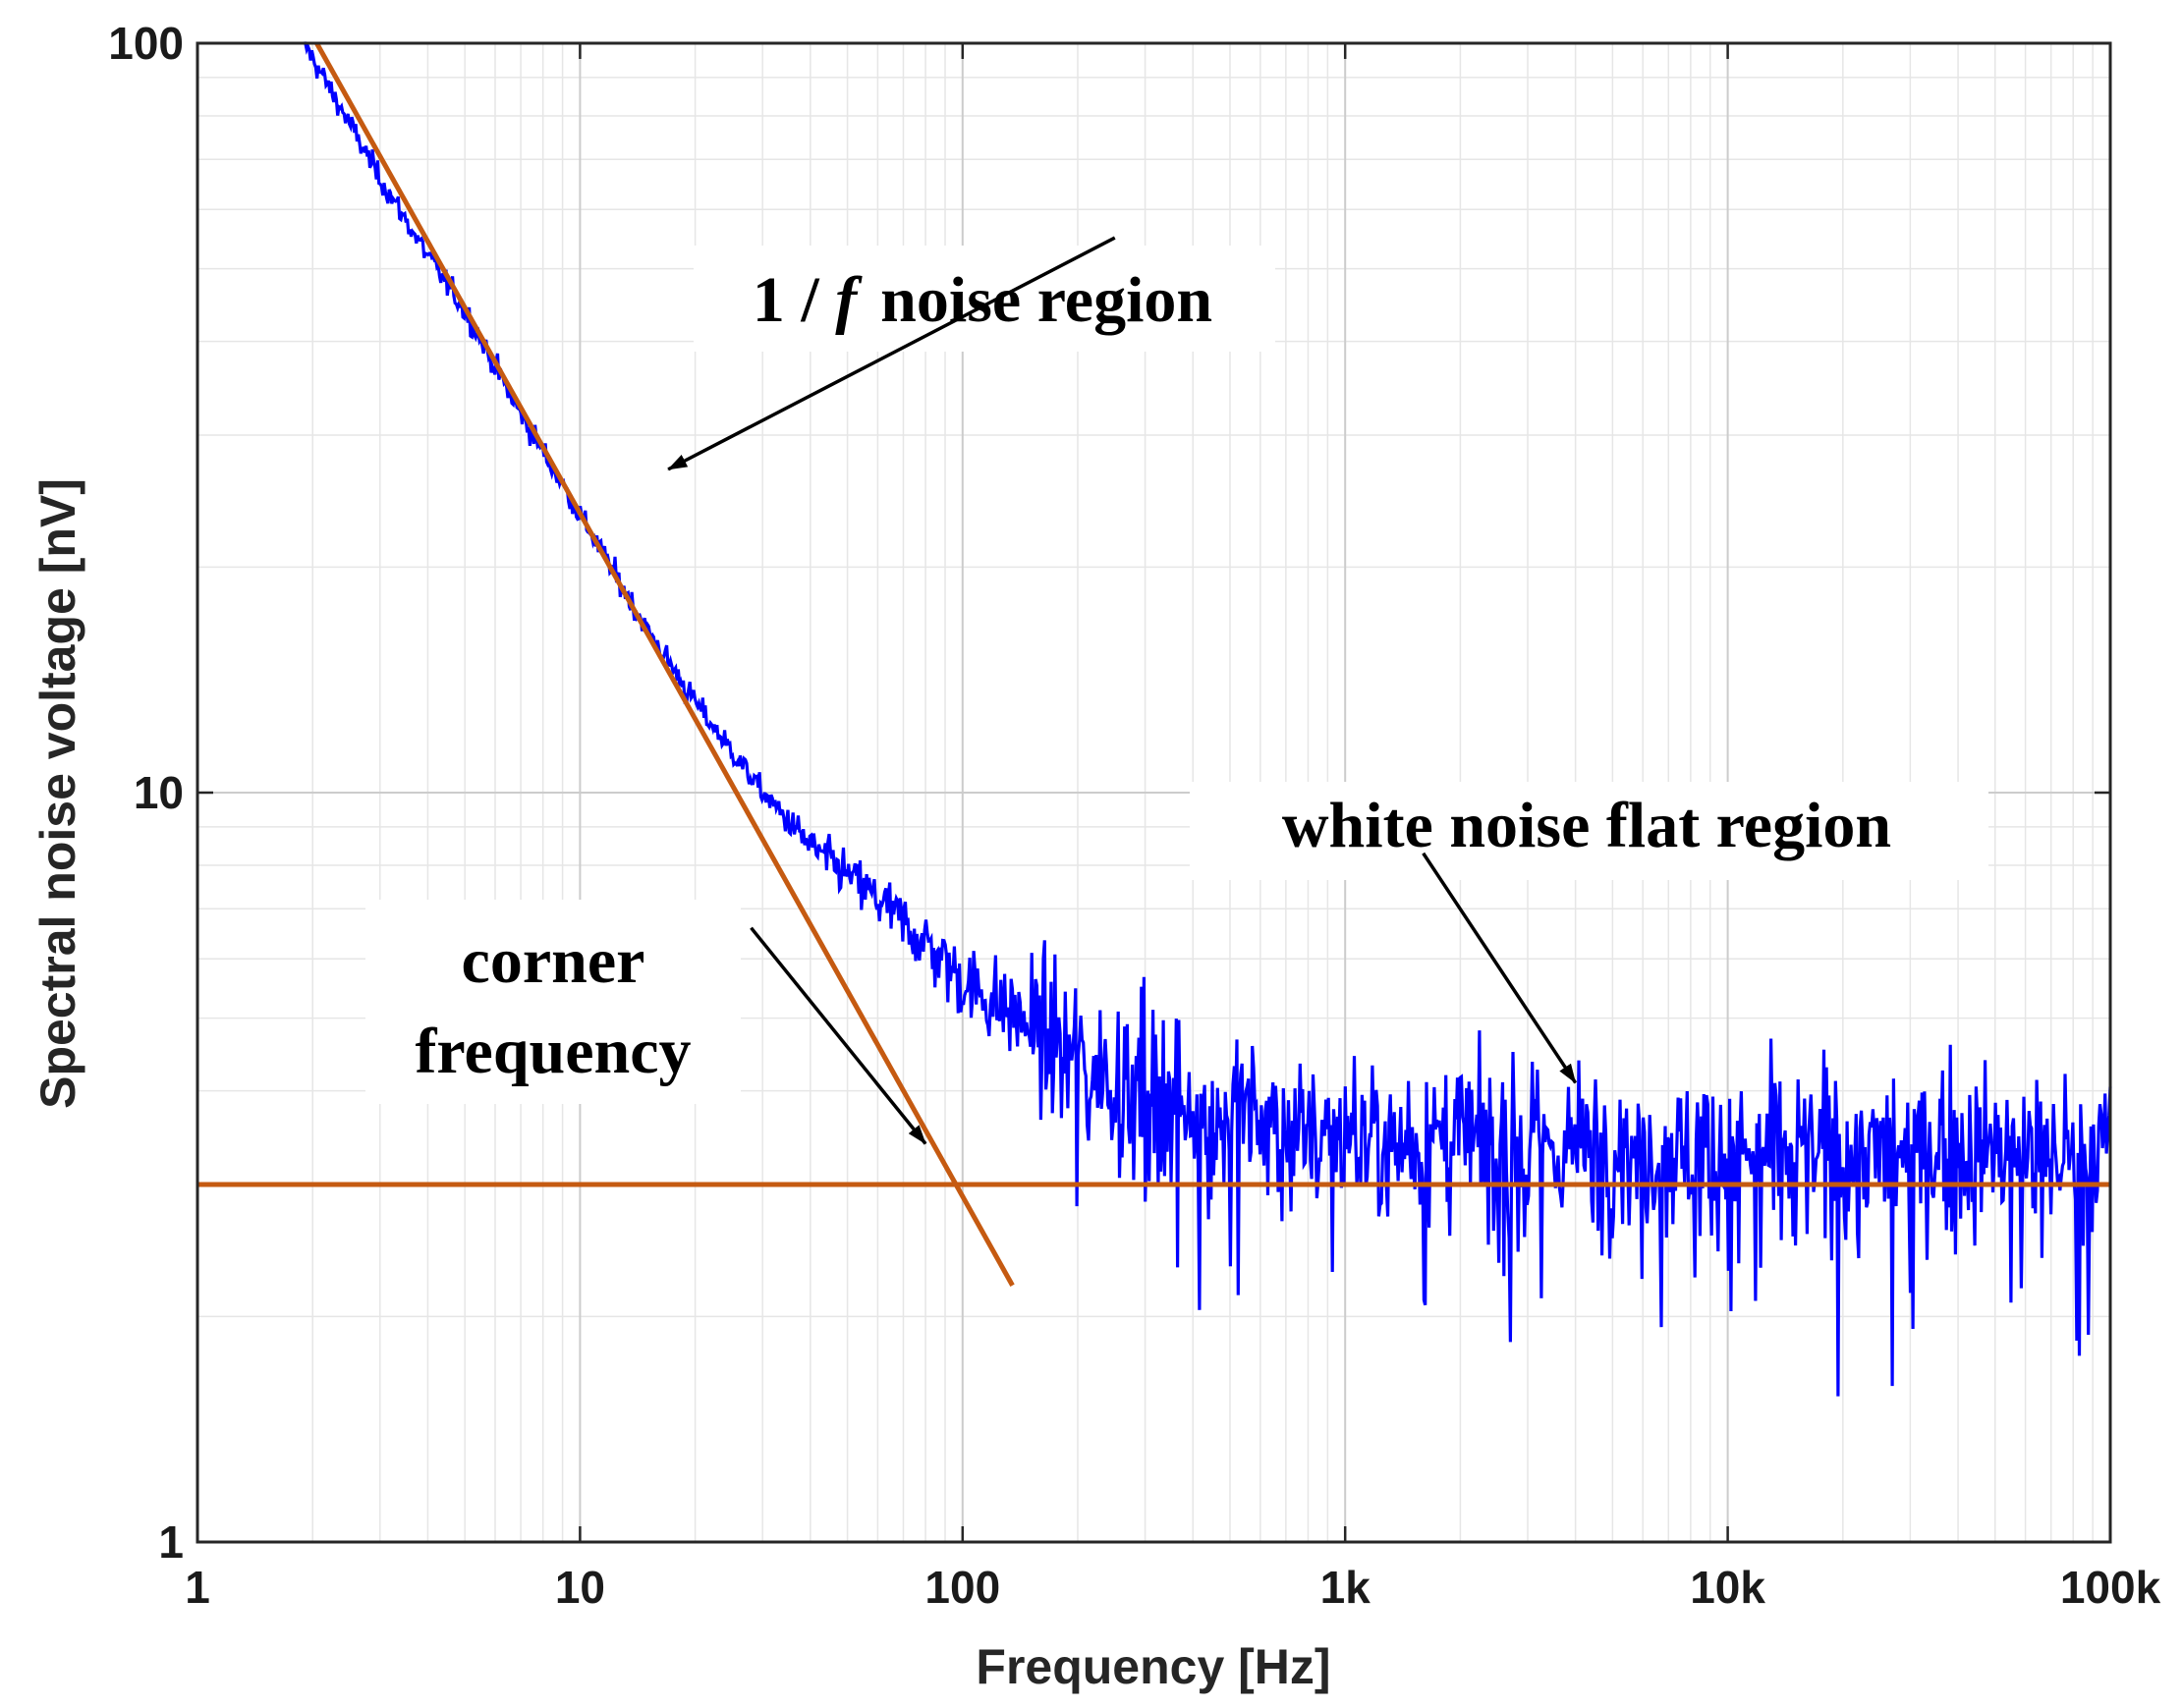 The height and width of the screenshot is (1708, 2182). I want to click on x-tick-label: 10, so click(580, 1587).